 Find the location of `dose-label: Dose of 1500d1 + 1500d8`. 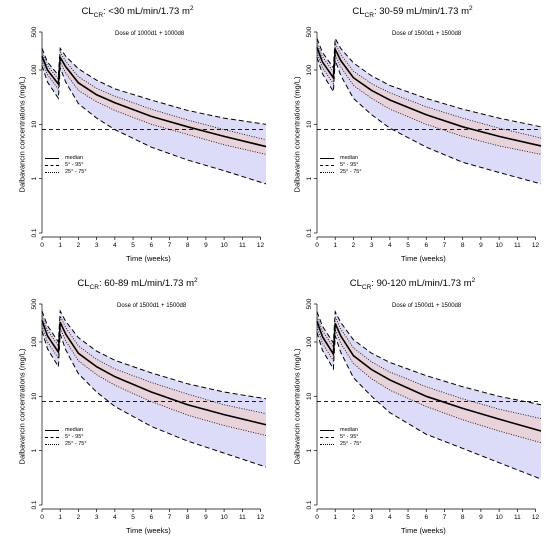

dose-label: Dose of 1500d1 + 1500d8 is located at coordinates (427, 34).